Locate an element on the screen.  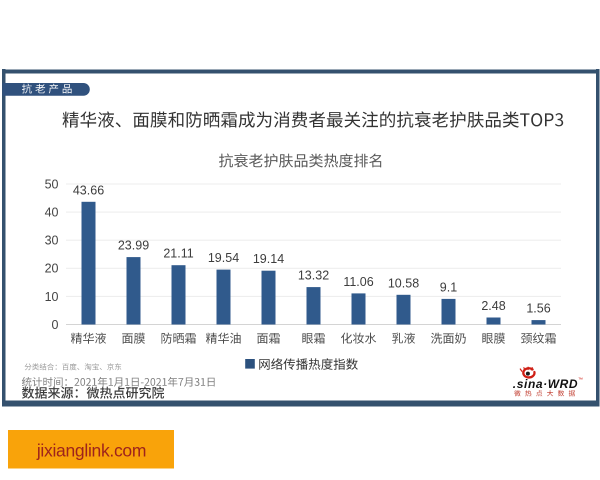
svg-text: 9.1 is located at coordinates (448, 287).